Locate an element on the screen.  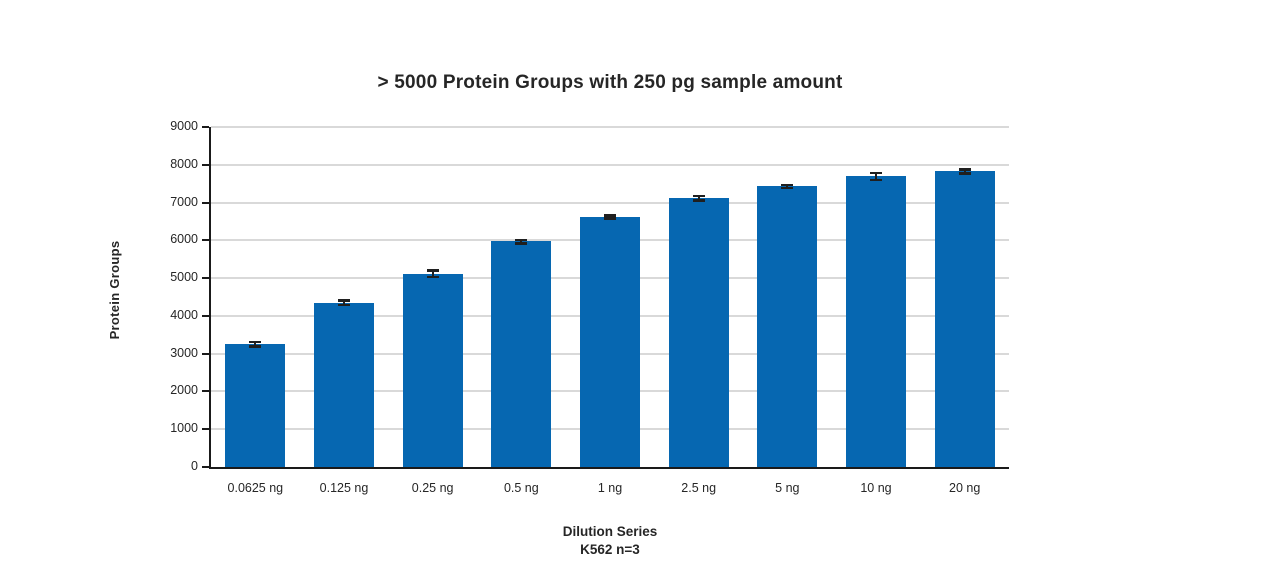
x-tick-label-20-ng: 20 ng is located at coordinates (965, 488).